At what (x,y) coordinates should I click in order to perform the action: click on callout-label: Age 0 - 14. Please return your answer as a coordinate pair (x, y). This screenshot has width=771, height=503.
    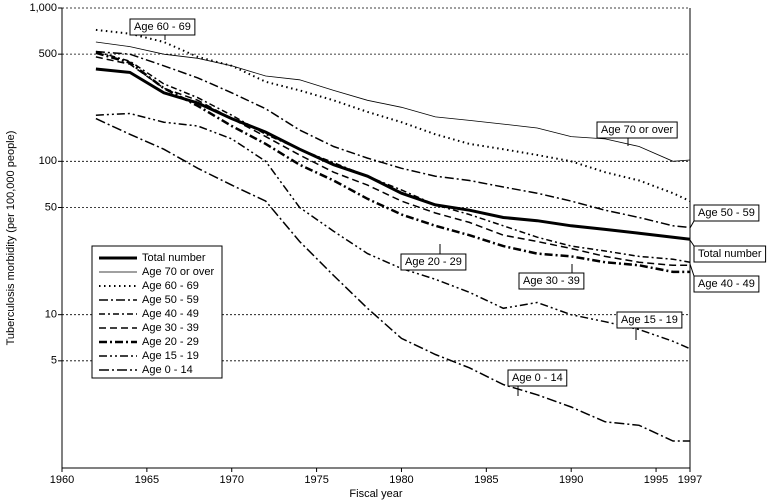
    Looking at the image, I should click on (537, 378).